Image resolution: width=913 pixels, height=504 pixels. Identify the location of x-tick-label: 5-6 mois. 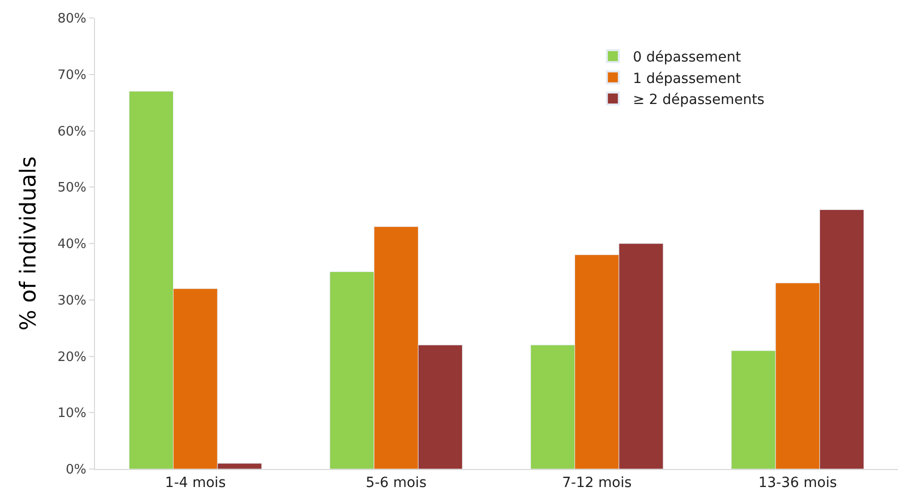
(396, 482).